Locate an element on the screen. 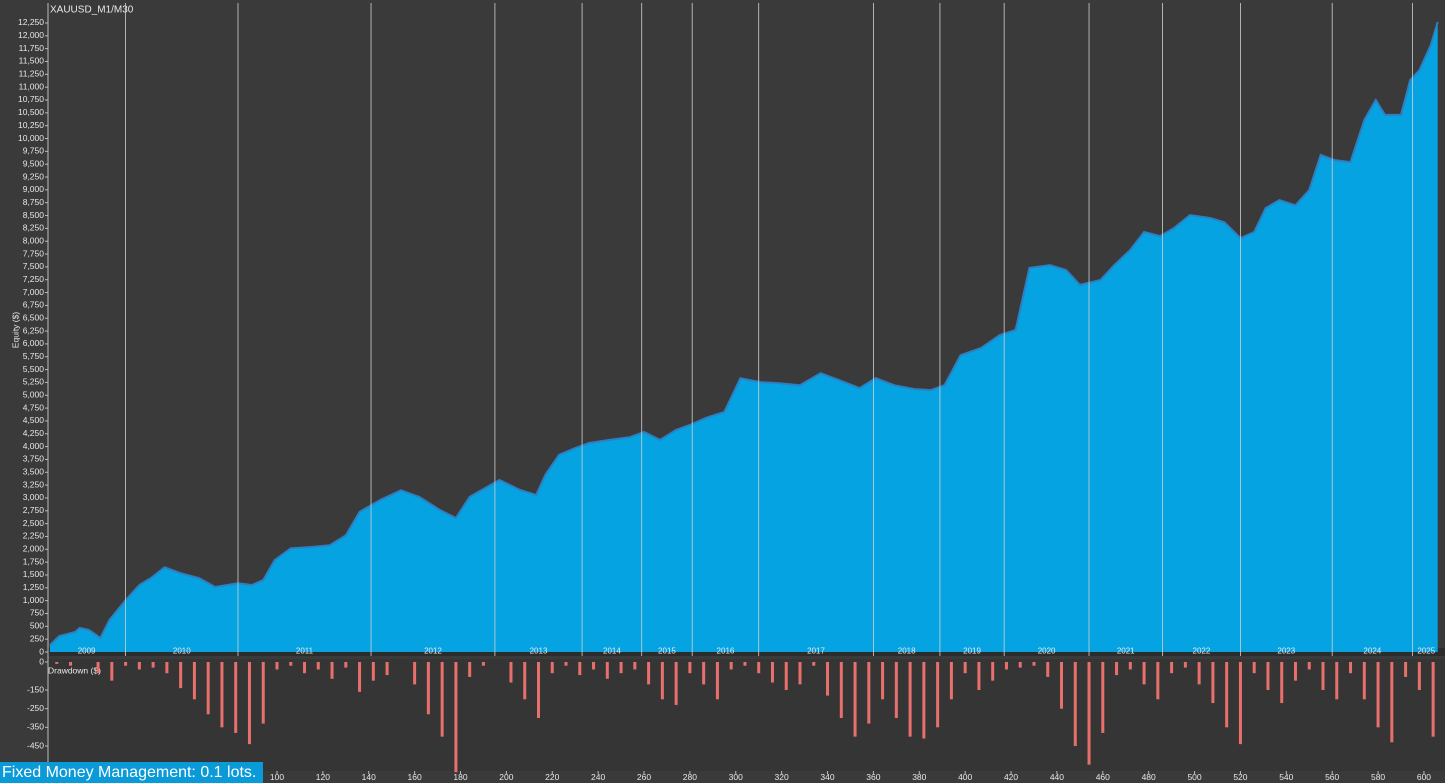 The height and width of the screenshot is (783, 1445). x-tick-label: 280 is located at coordinates (690, 777).